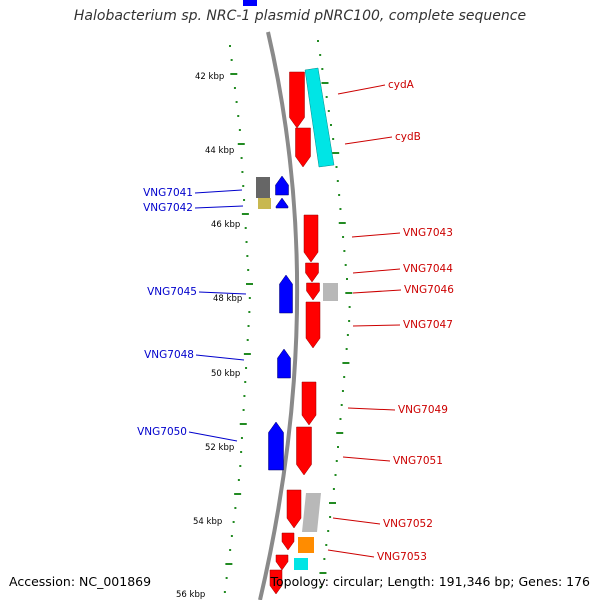 This screenshot has height=600, width=600. I want to click on gene-label-VNG7046: VNG7046, so click(429, 290).